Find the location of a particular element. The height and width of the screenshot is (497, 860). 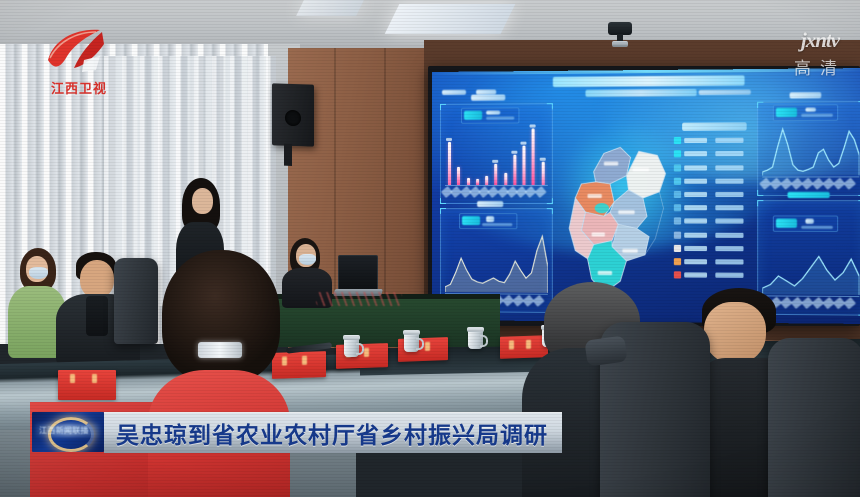

line-panel-title is located at coordinates (805, 95).